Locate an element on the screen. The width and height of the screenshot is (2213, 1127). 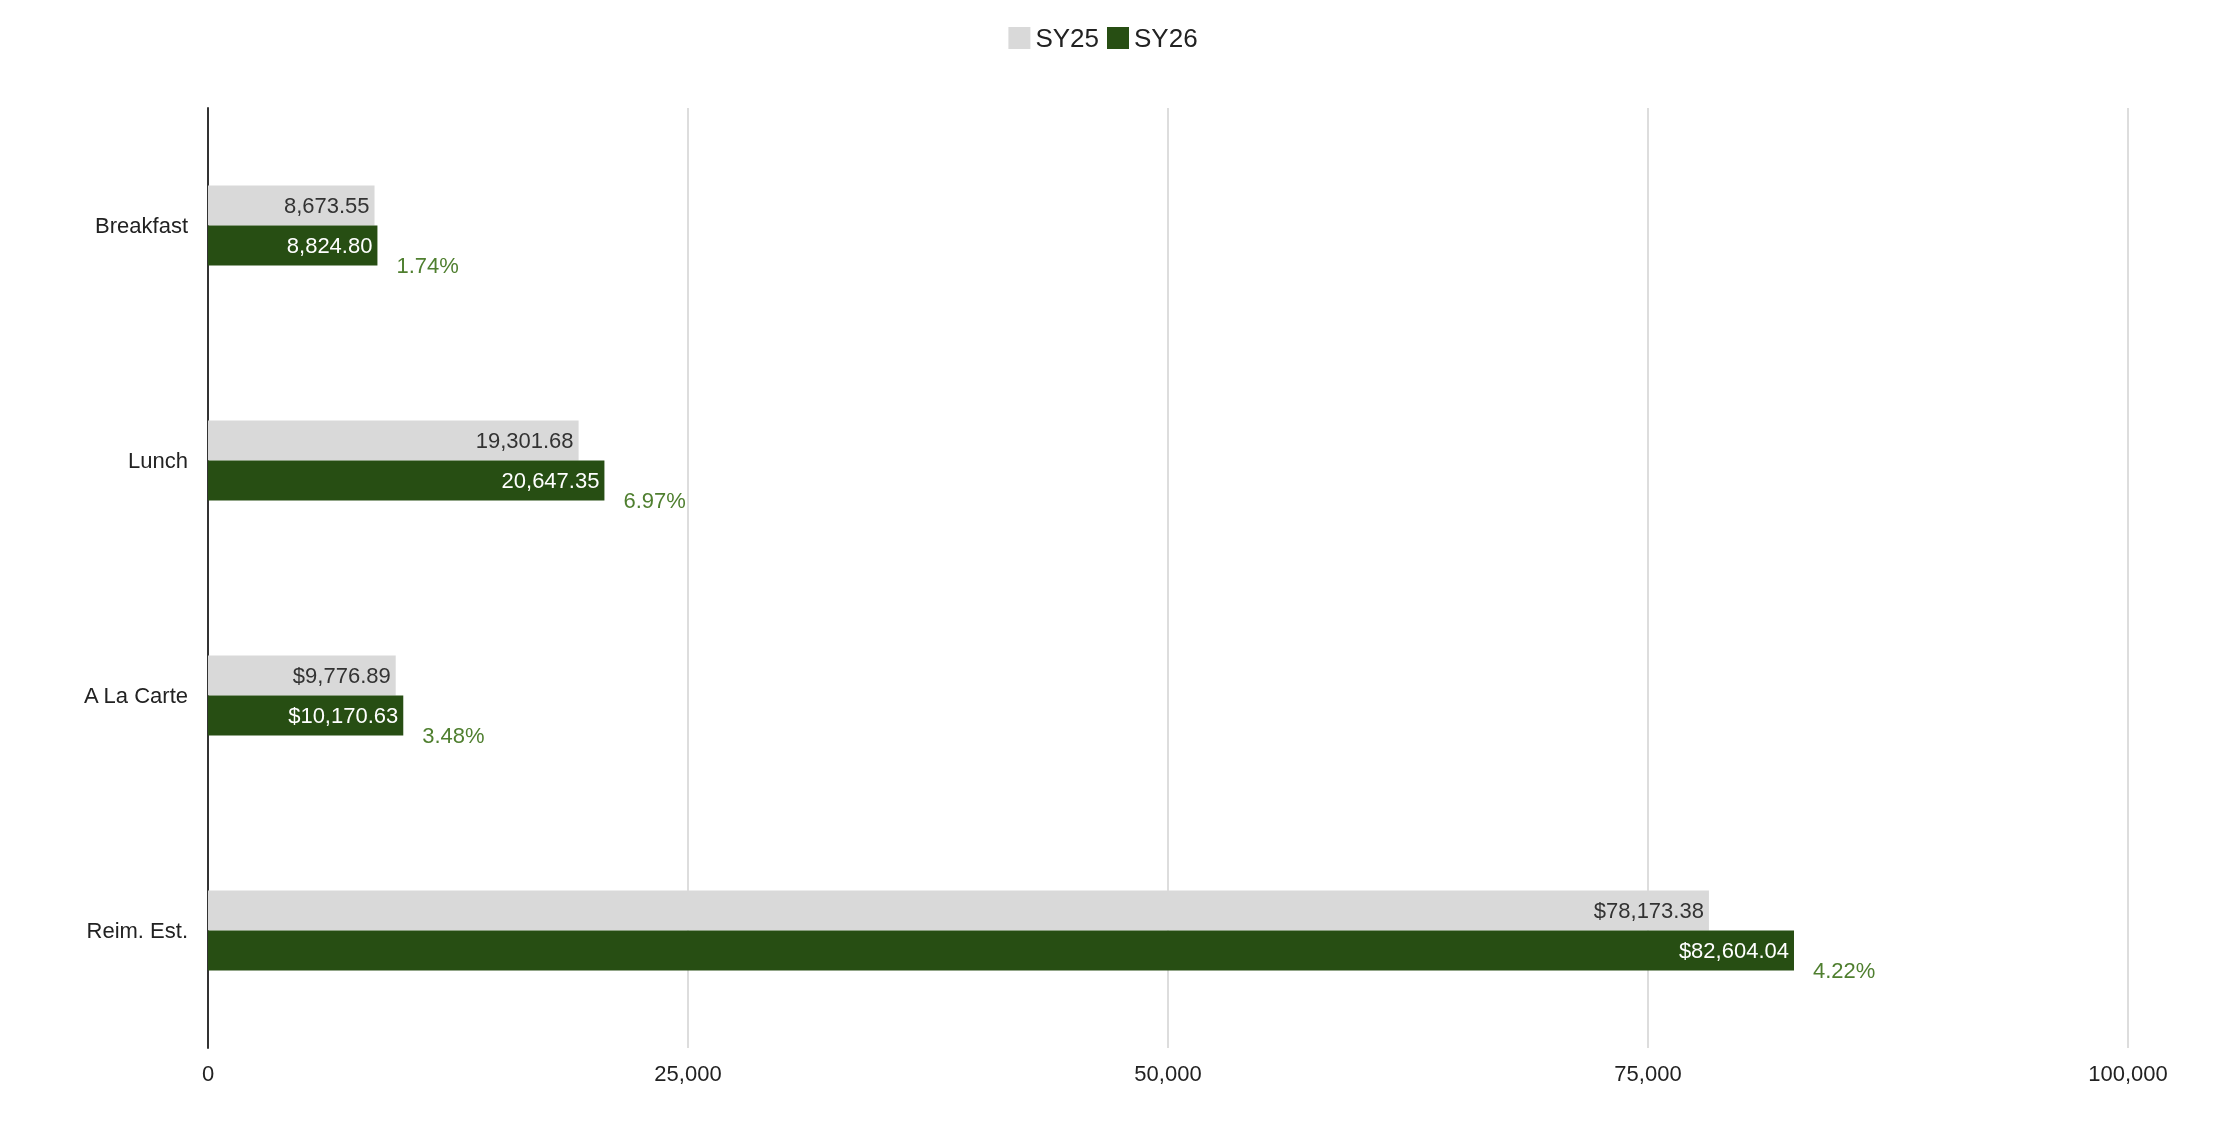
legend-label: SY26 is located at coordinates (1166, 38).